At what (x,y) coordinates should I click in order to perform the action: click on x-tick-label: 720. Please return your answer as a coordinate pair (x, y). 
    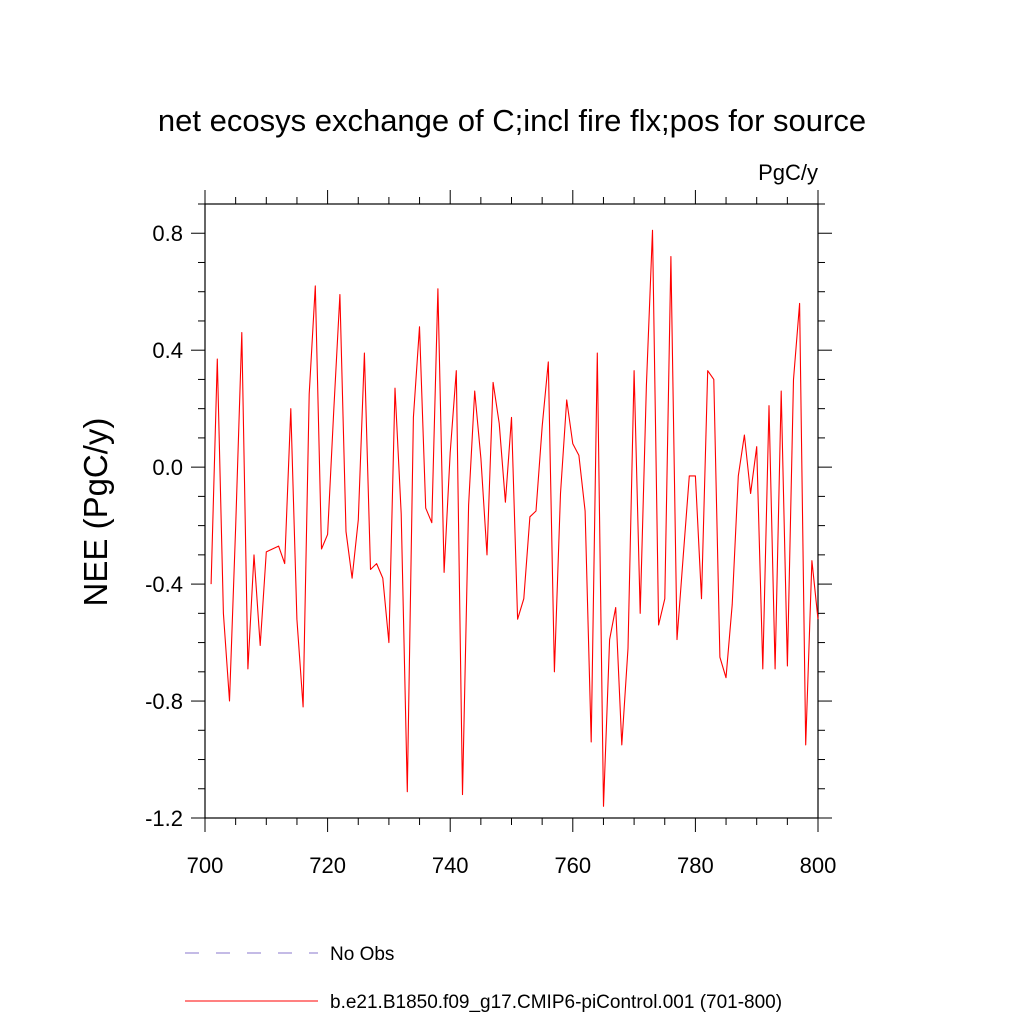
    Looking at the image, I should click on (327, 865).